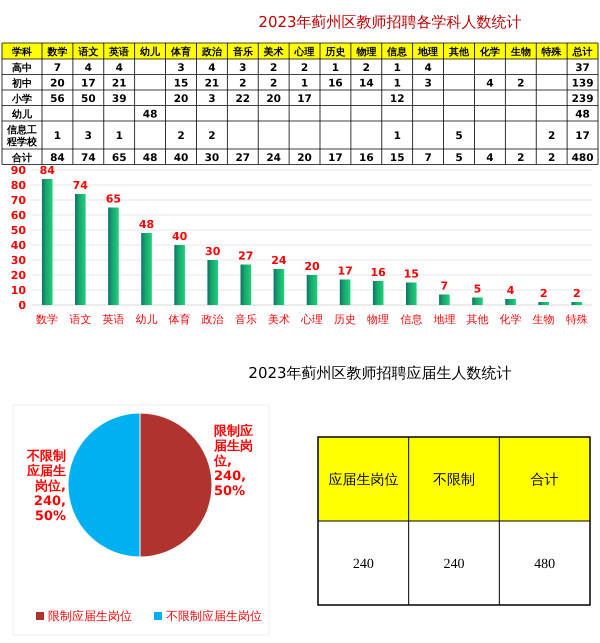  I want to click on legend-label: 限制应届生岗位, so click(90, 616).